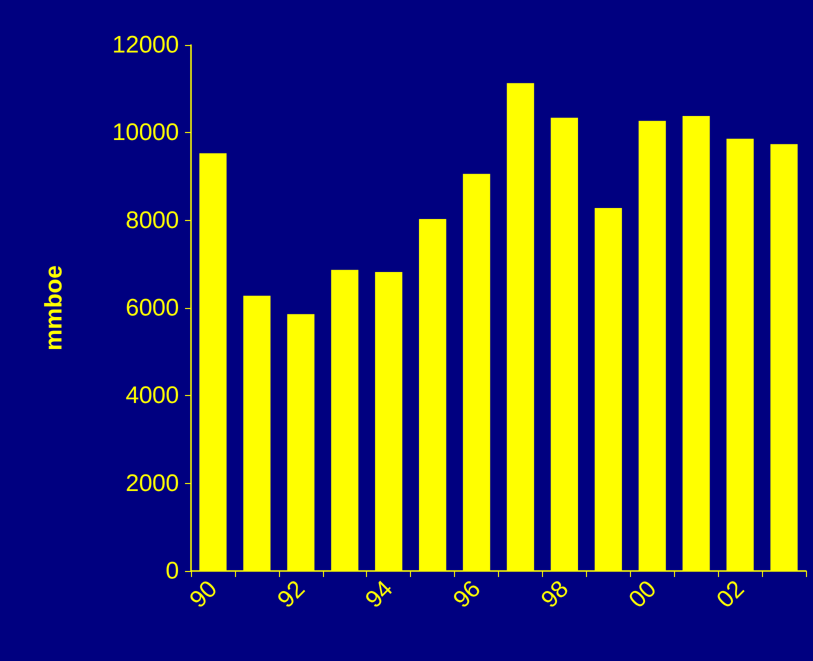 The width and height of the screenshot is (813, 661). What do you see at coordinates (54, 308) in the screenshot?
I see `y-axis-title: mmboe` at bounding box center [54, 308].